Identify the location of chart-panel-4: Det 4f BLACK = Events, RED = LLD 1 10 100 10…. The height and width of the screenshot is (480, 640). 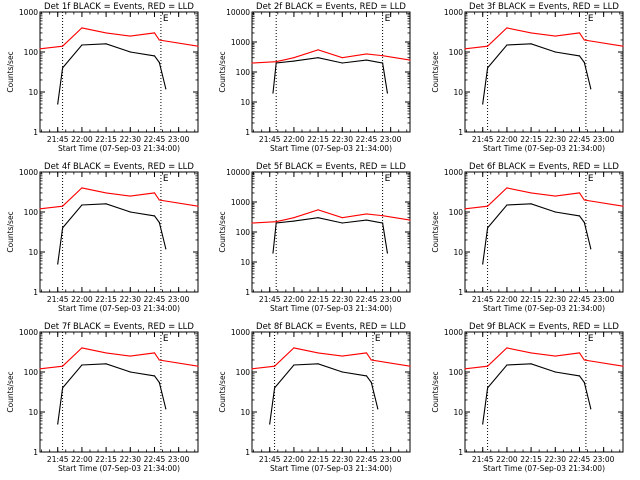
(102, 237).